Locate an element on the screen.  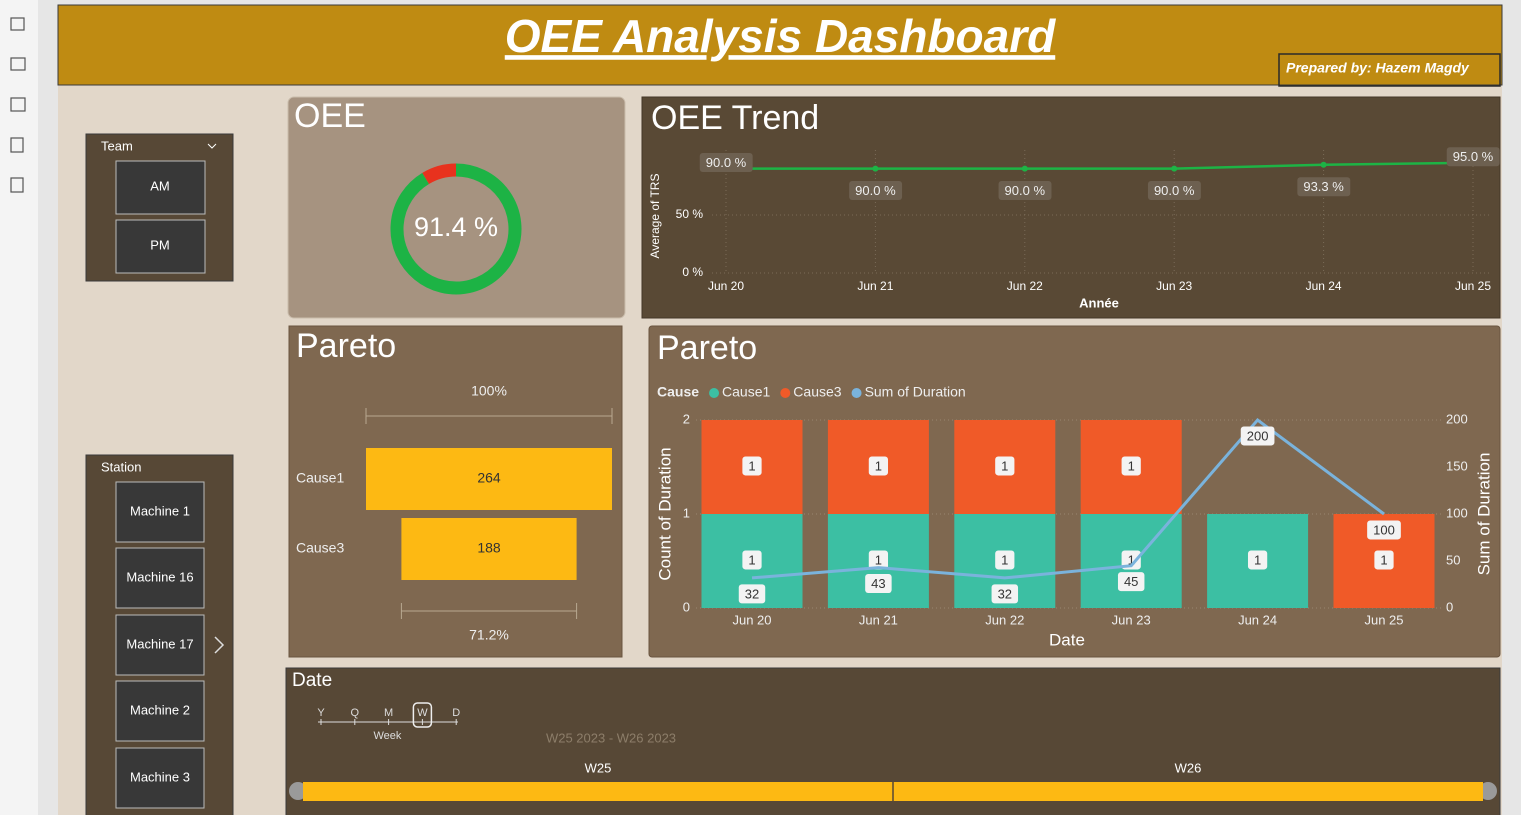
x-tick-label: Jun 20 is located at coordinates (751, 619).